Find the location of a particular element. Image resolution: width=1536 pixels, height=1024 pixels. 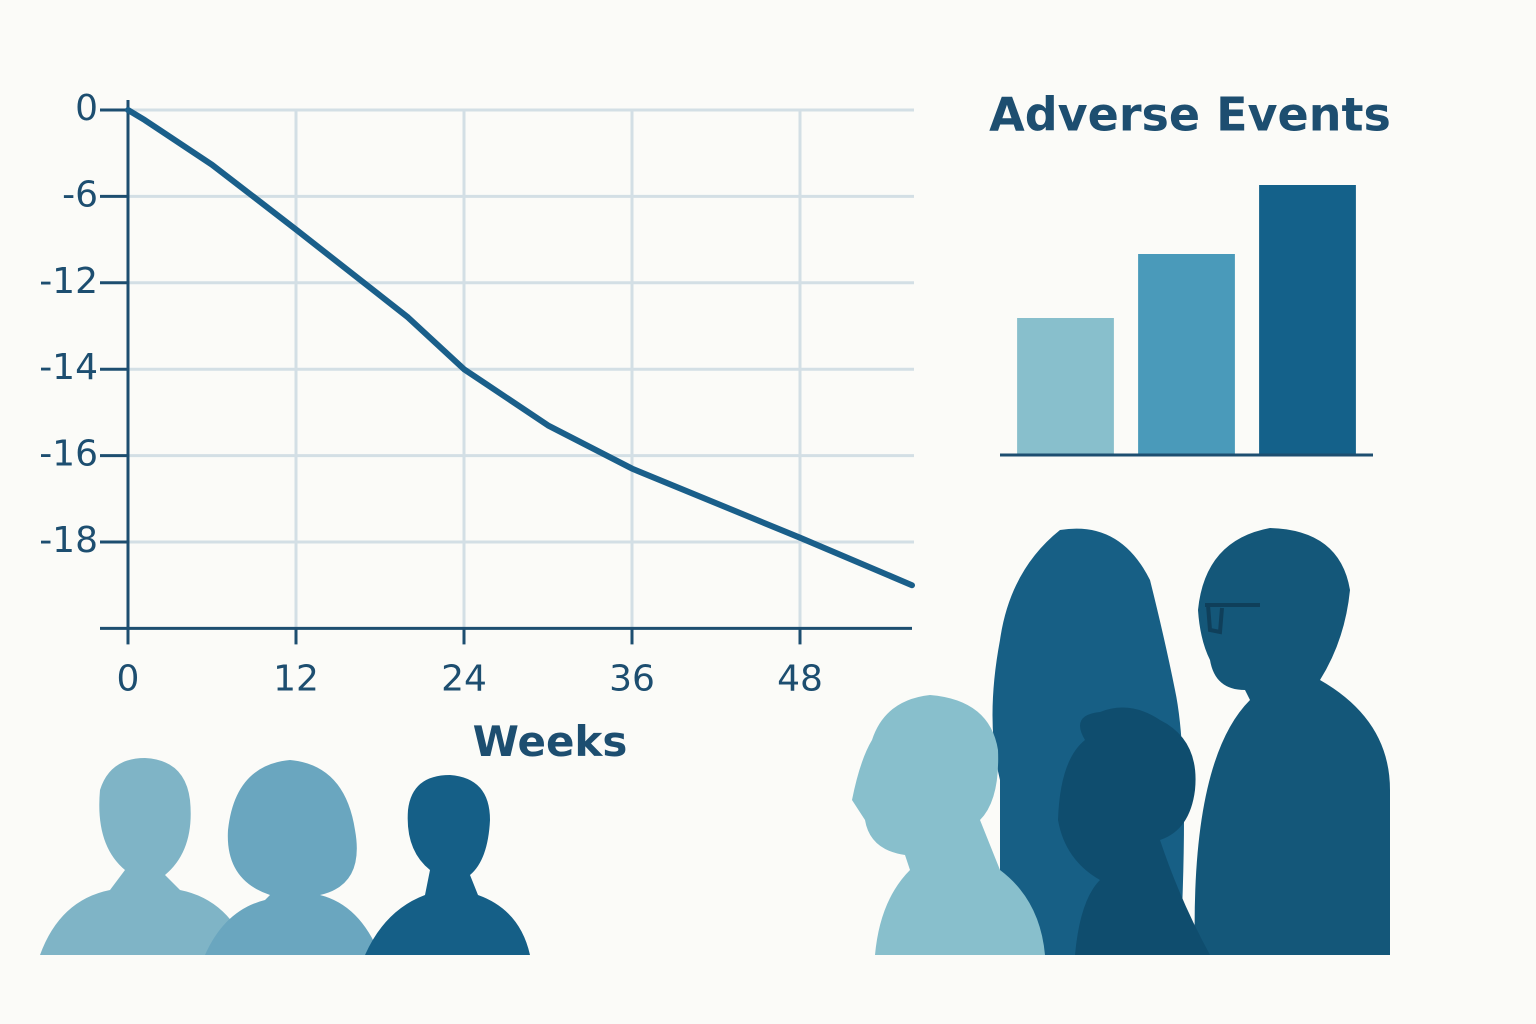

y-tick-label: -12 is located at coordinates (68, 281).